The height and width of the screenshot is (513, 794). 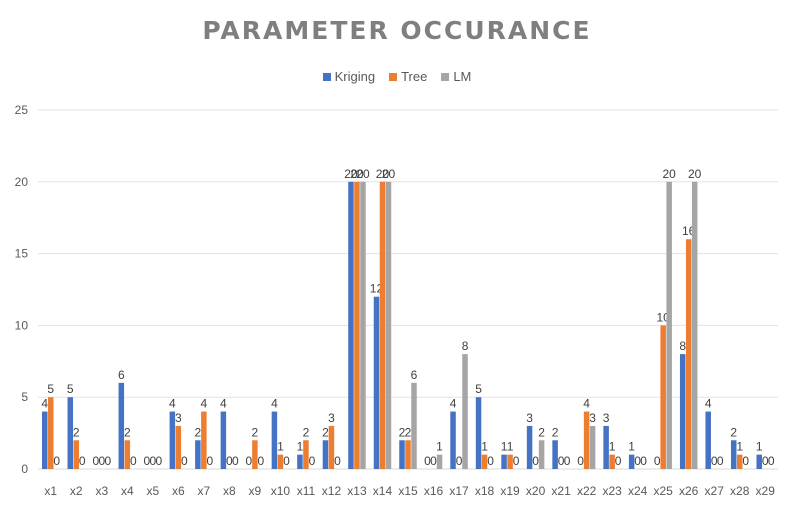 I want to click on data-label: 6, so click(x=414, y=375).